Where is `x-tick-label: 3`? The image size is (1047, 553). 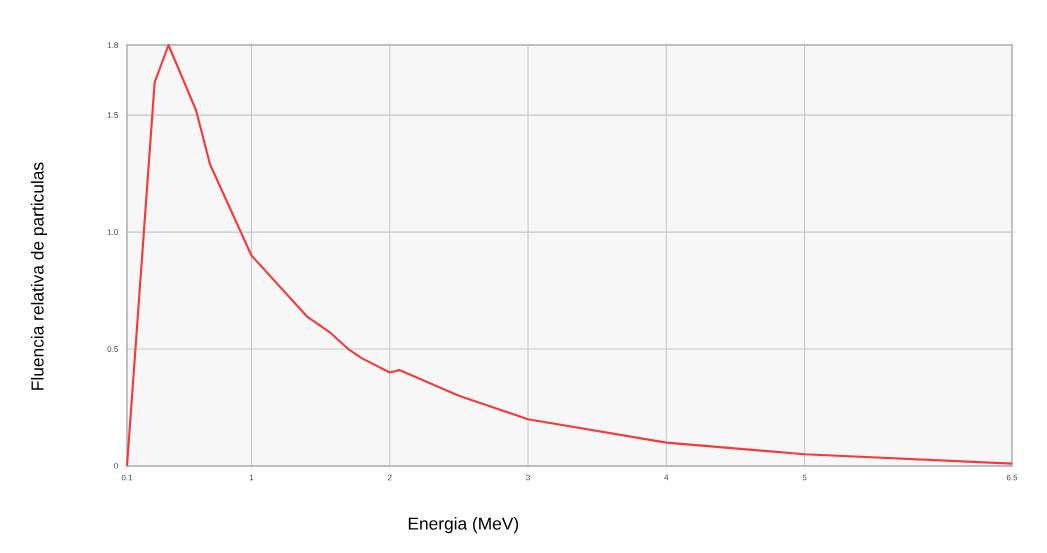
x-tick-label: 3 is located at coordinates (528, 477).